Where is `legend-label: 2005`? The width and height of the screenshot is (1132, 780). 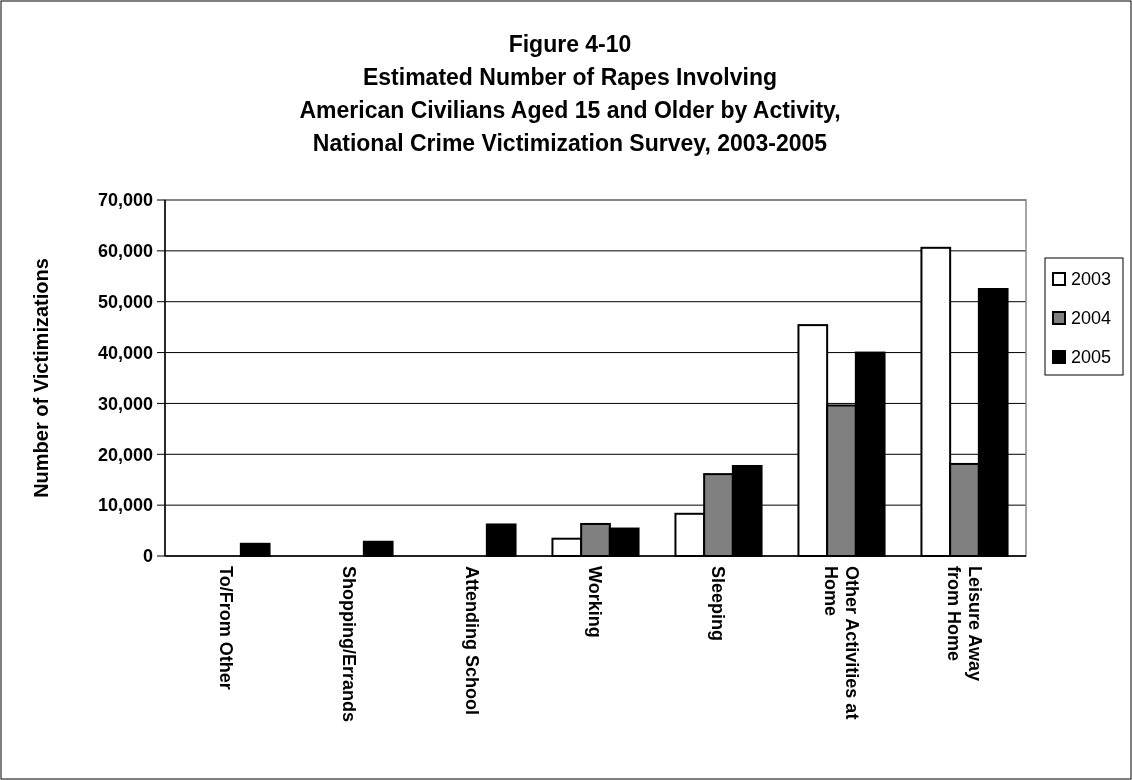
legend-label: 2005 is located at coordinates (1091, 357).